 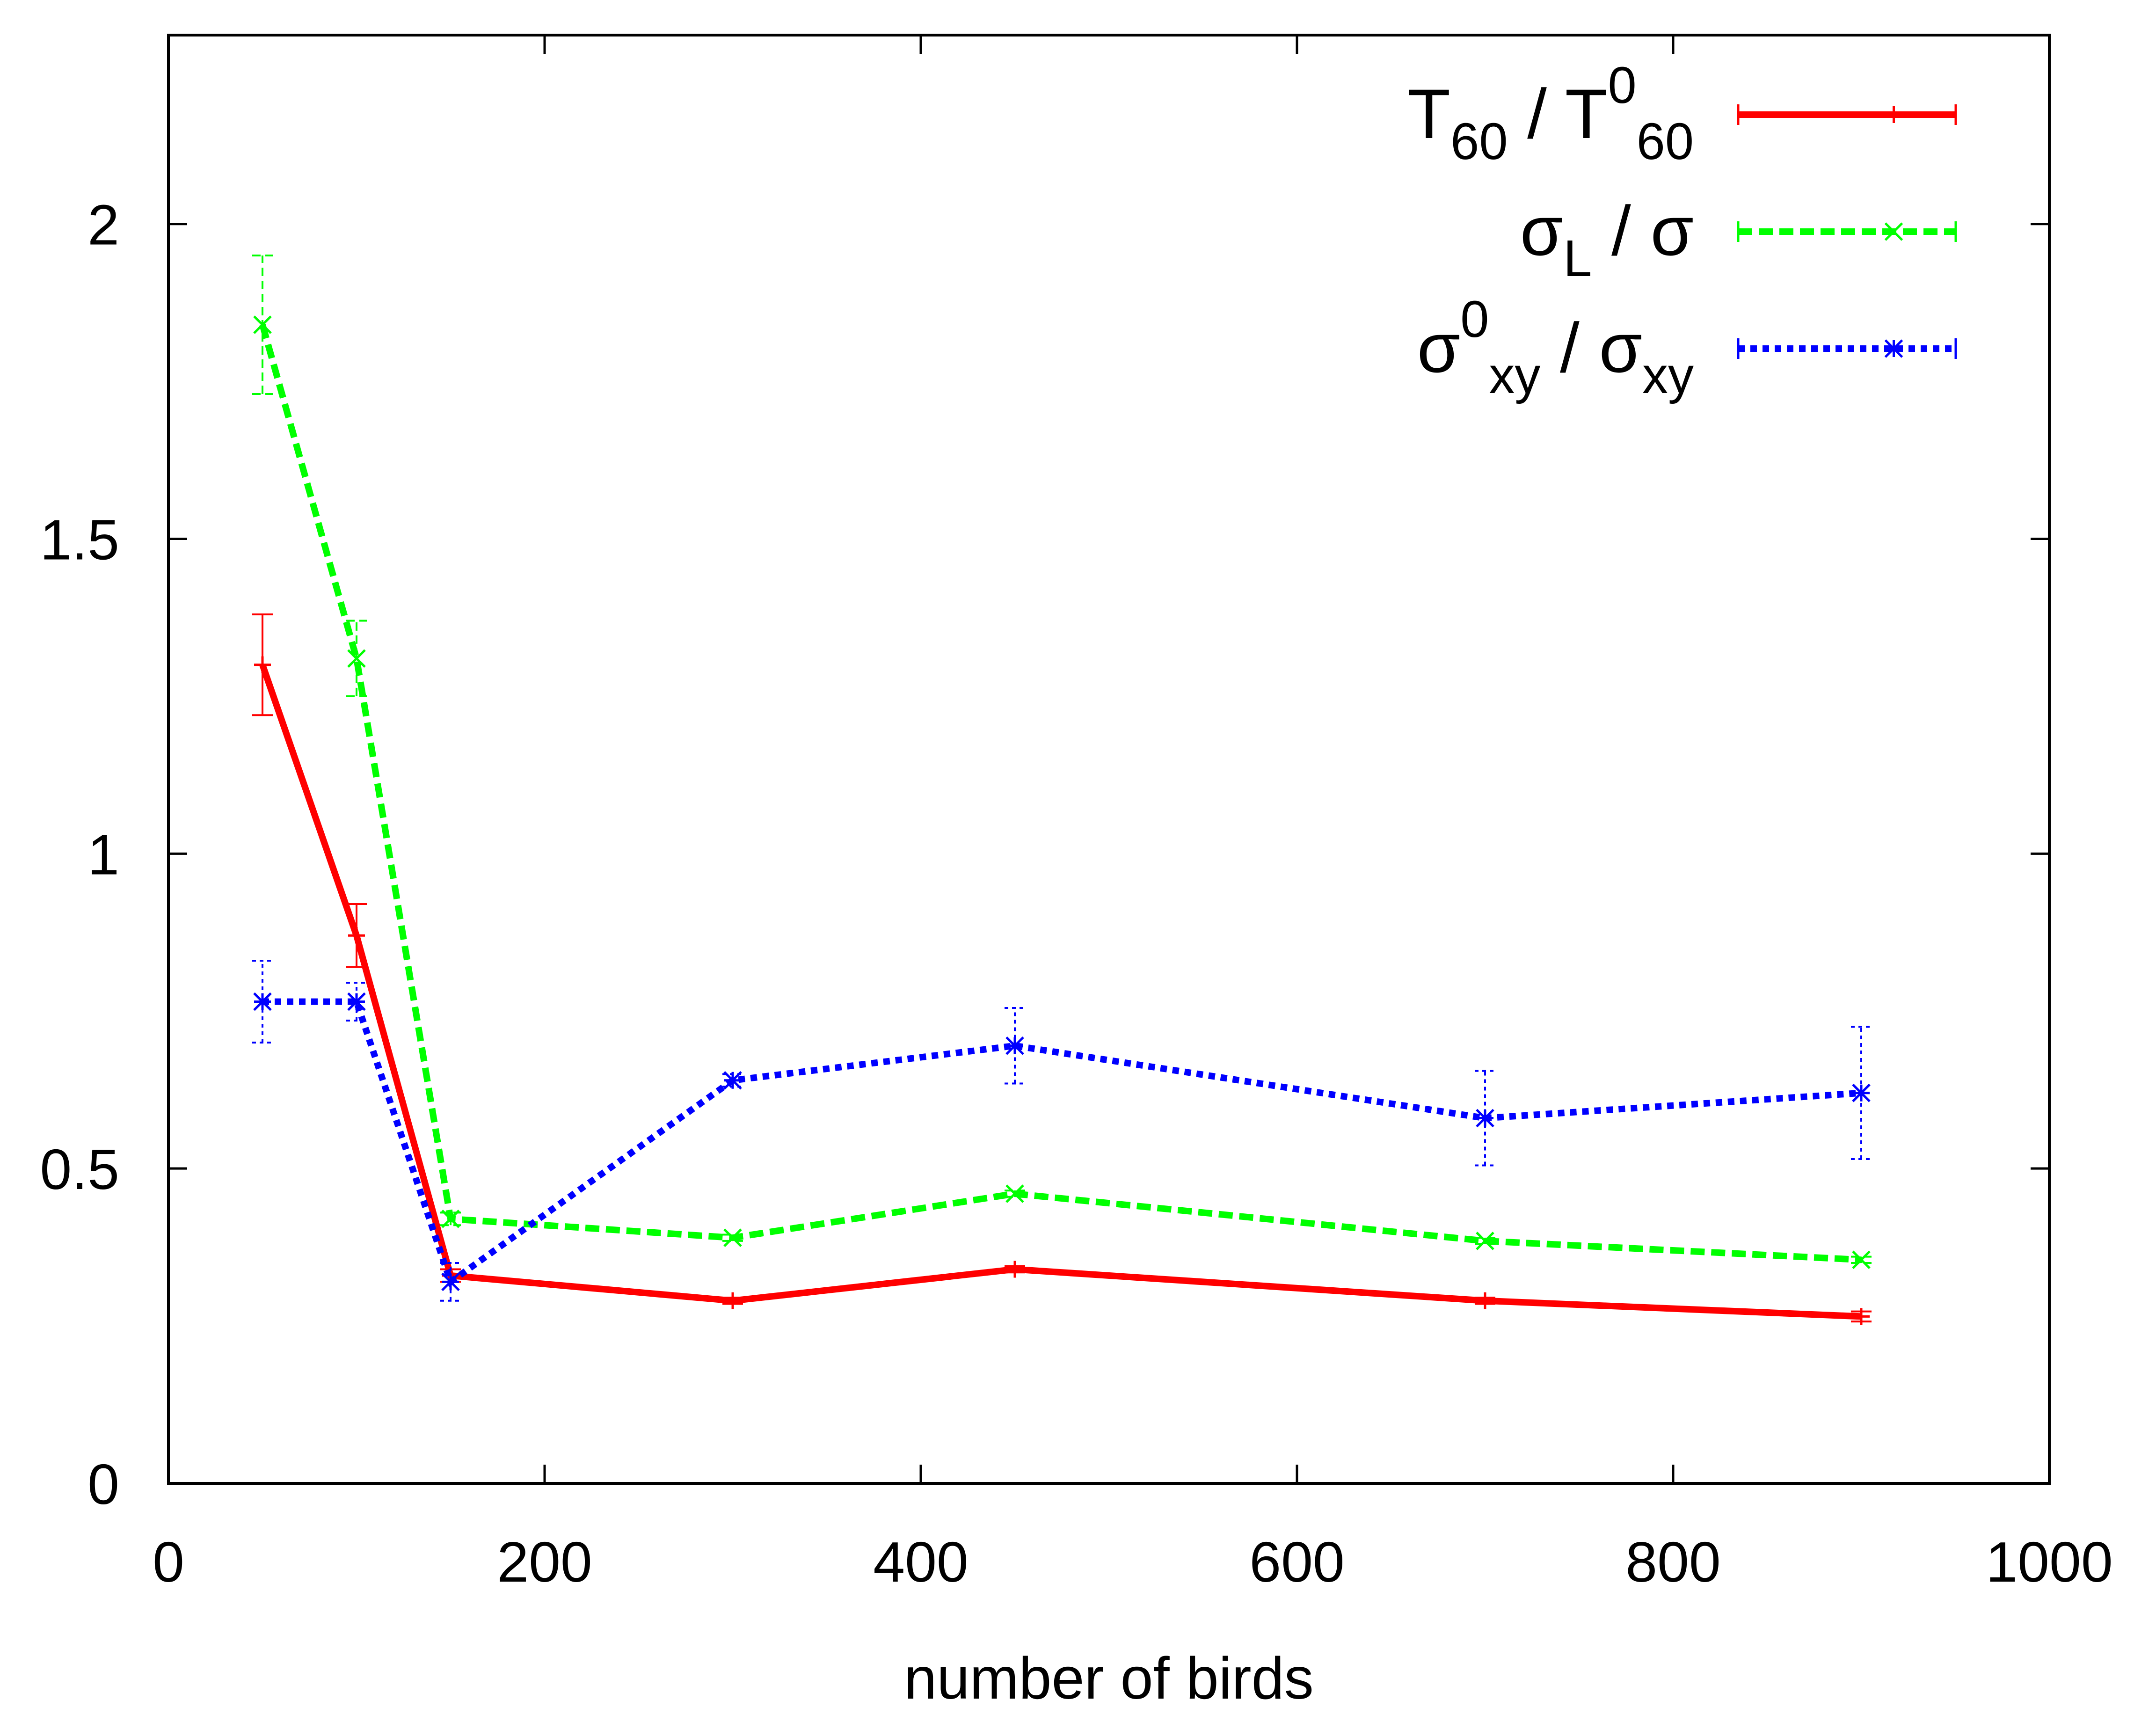 I want to click on y-tick-label: 1, so click(x=103, y=855).